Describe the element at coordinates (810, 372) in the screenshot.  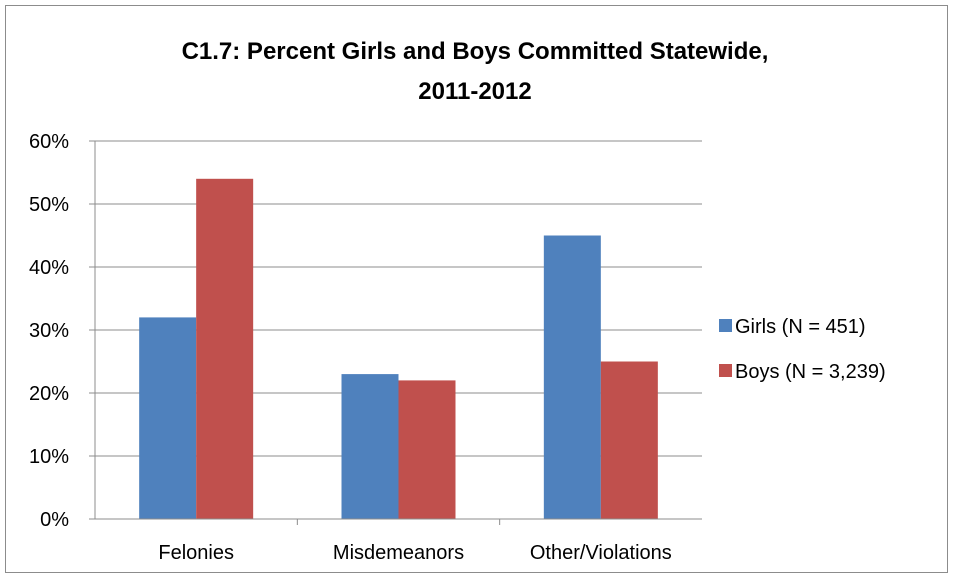
I see `legend-label: Boys (N = 3,239)` at that location.